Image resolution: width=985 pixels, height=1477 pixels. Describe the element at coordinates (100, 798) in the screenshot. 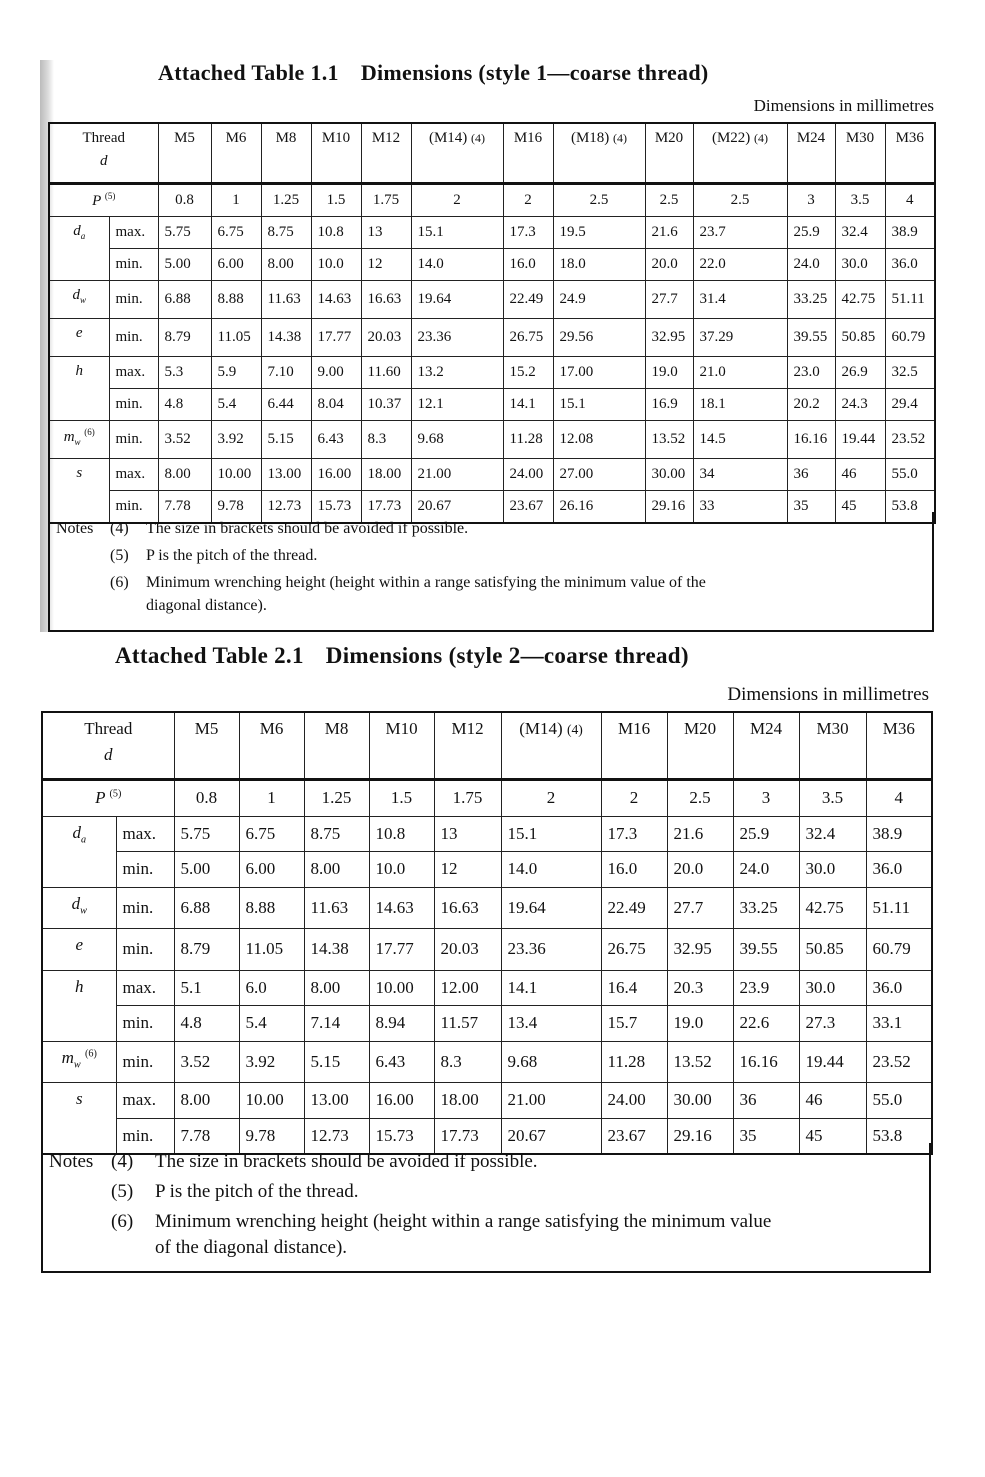

I see `symbol: P` at that location.